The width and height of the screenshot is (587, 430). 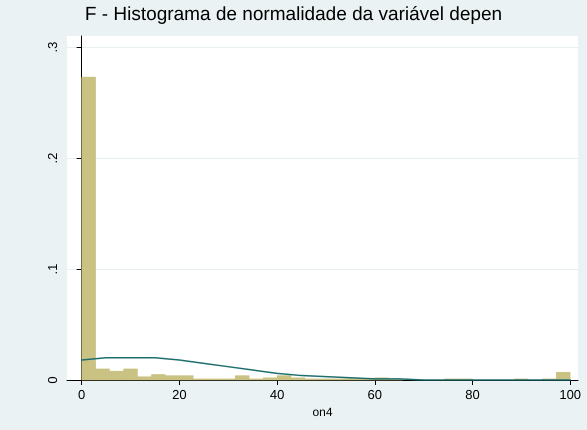 What do you see at coordinates (322, 411) in the screenshot?
I see `x-axis-title: on4` at bounding box center [322, 411].